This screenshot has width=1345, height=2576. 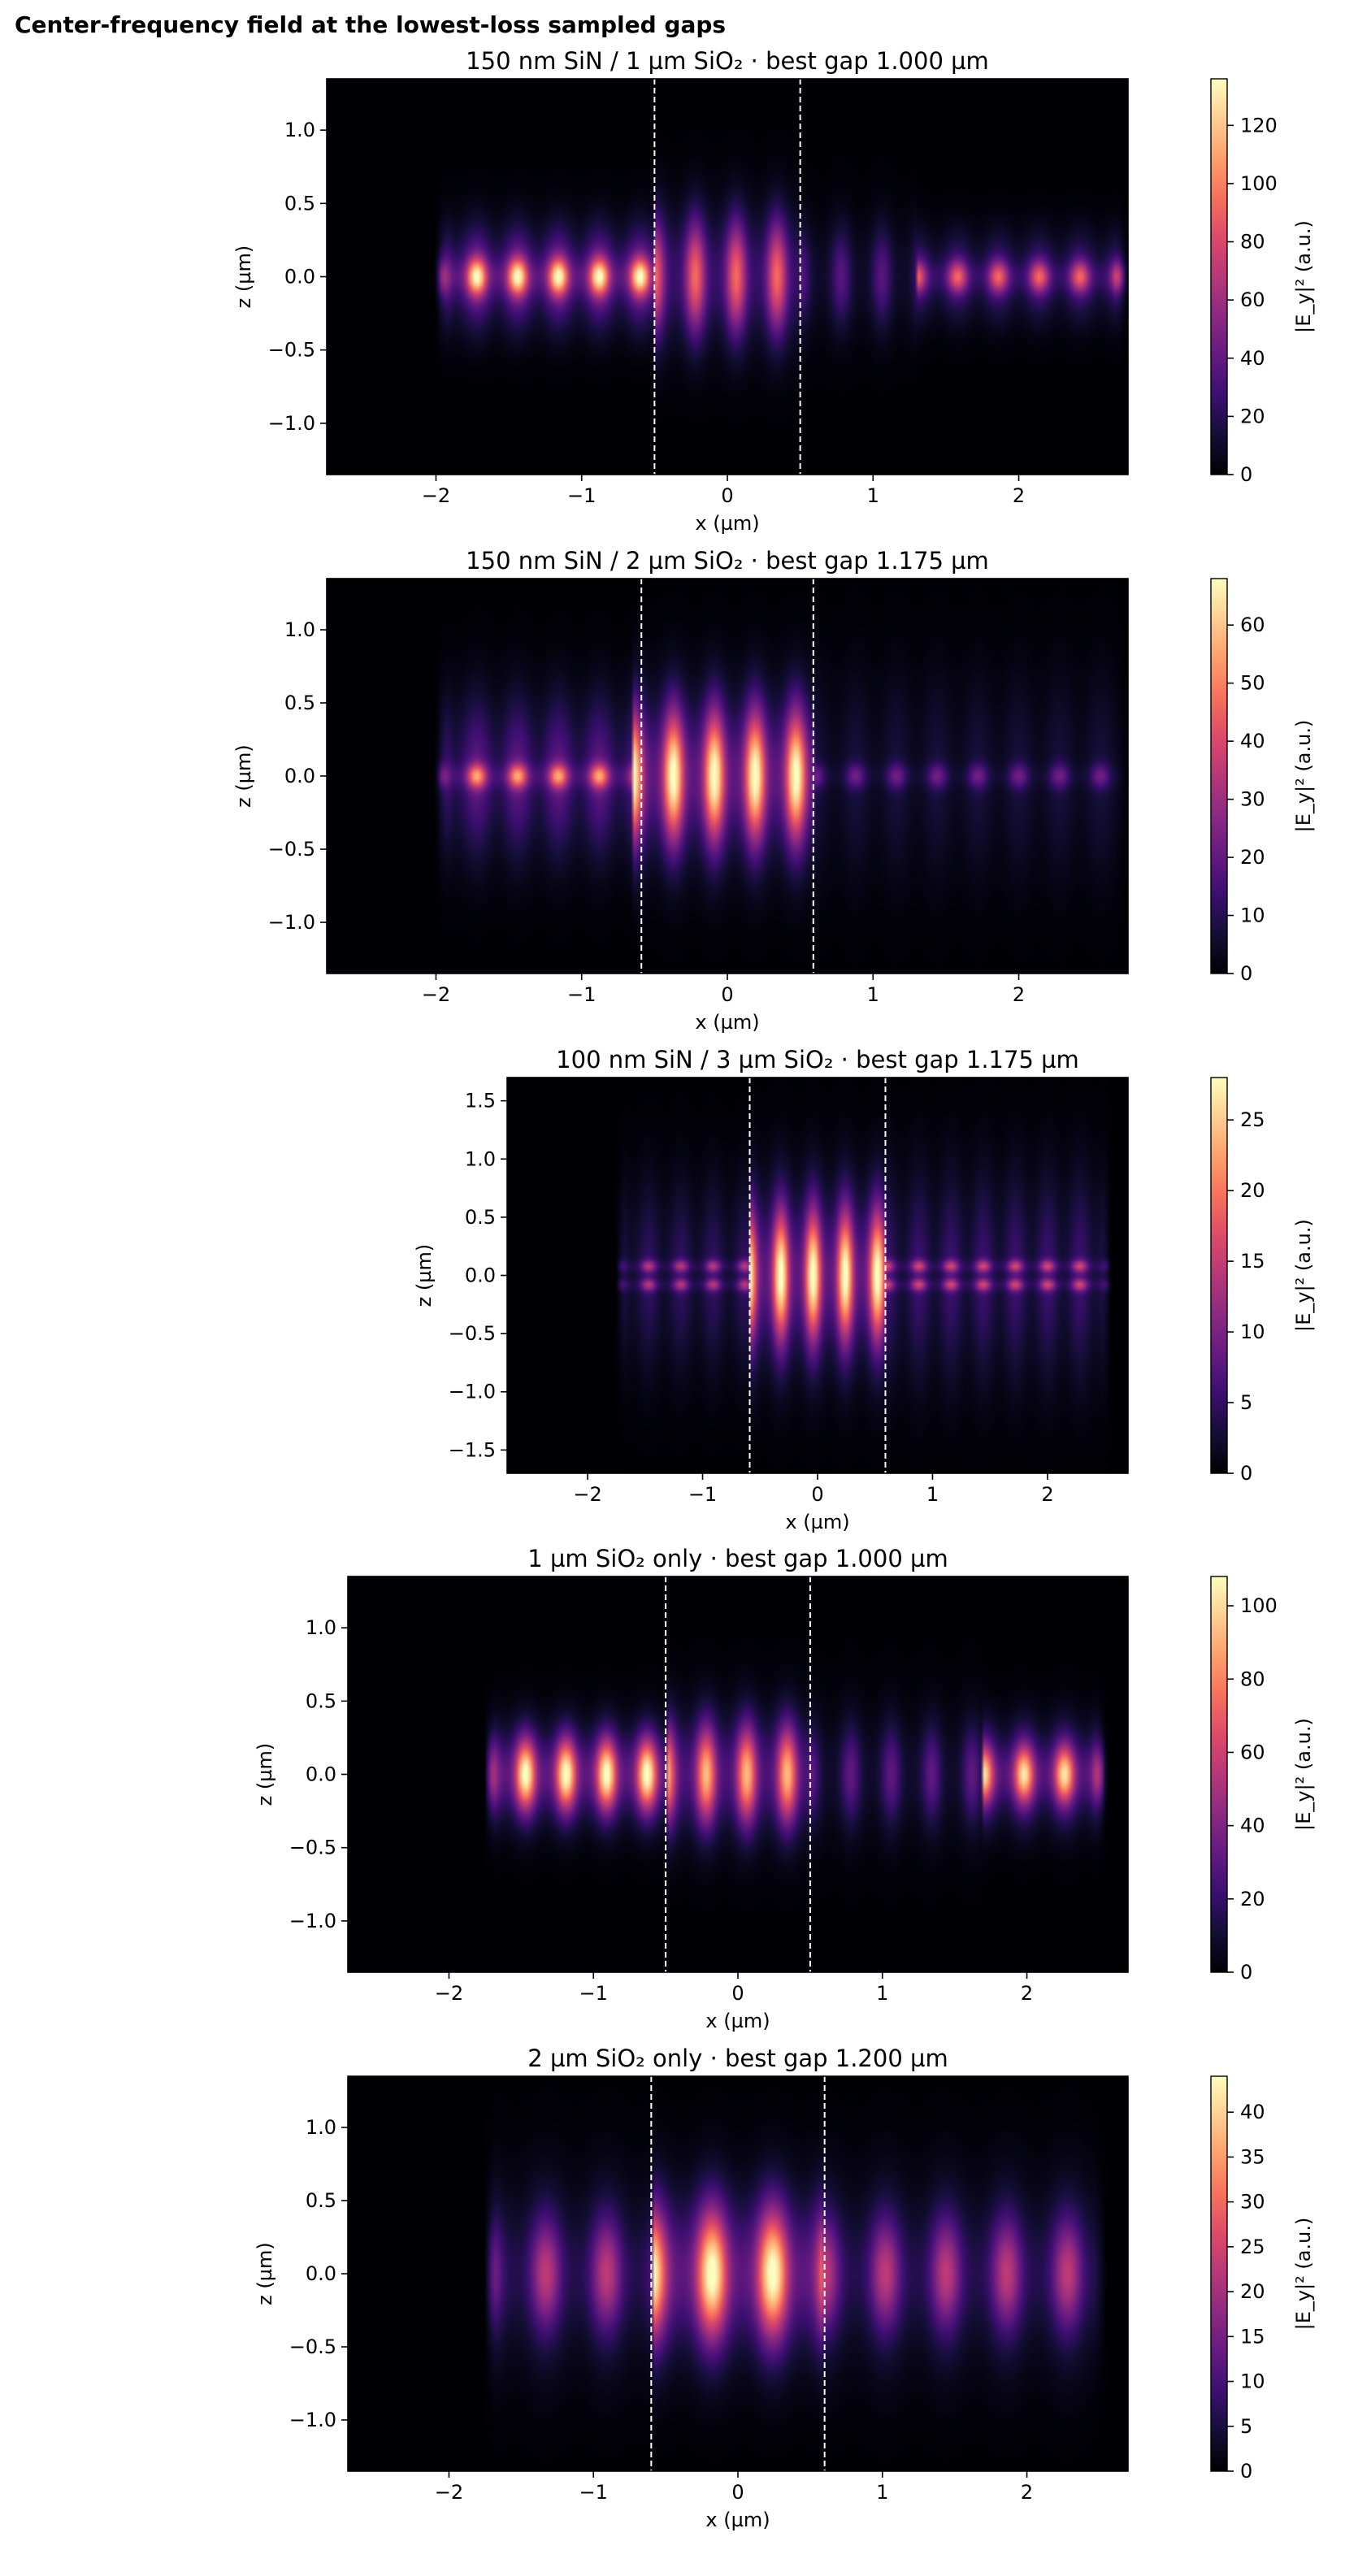 What do you see at coordinates (1246, 1402) in the screenshot?
I see `colorbar-tick-label: 5` at bounding box center [1246, 1402].